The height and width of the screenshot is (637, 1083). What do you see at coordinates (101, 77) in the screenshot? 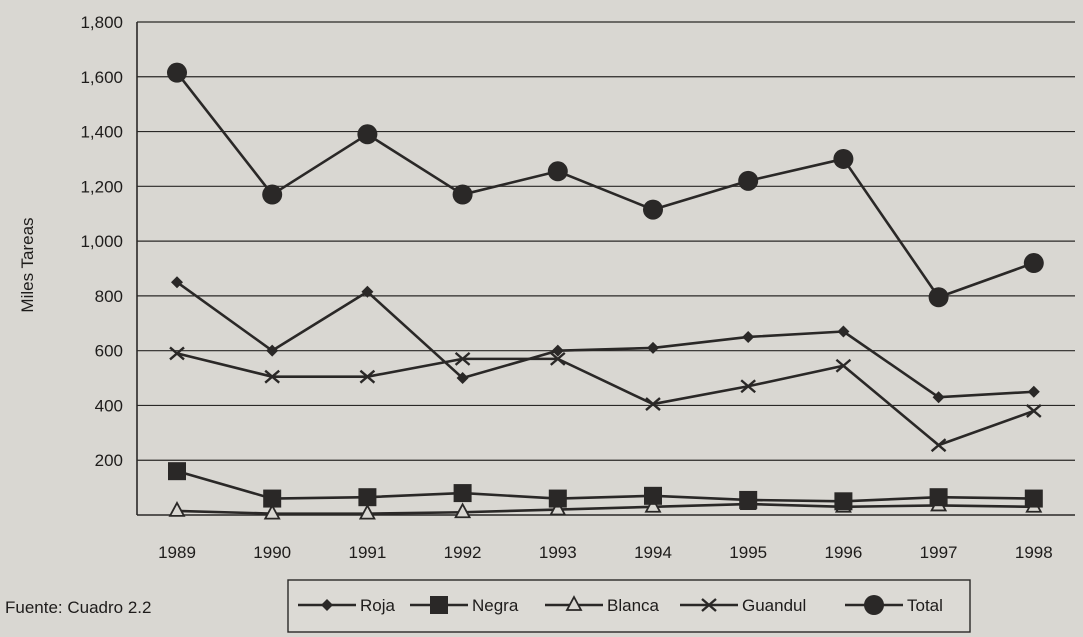
I see `y-tick-label: 1,600` at bounding box center [101, 77].